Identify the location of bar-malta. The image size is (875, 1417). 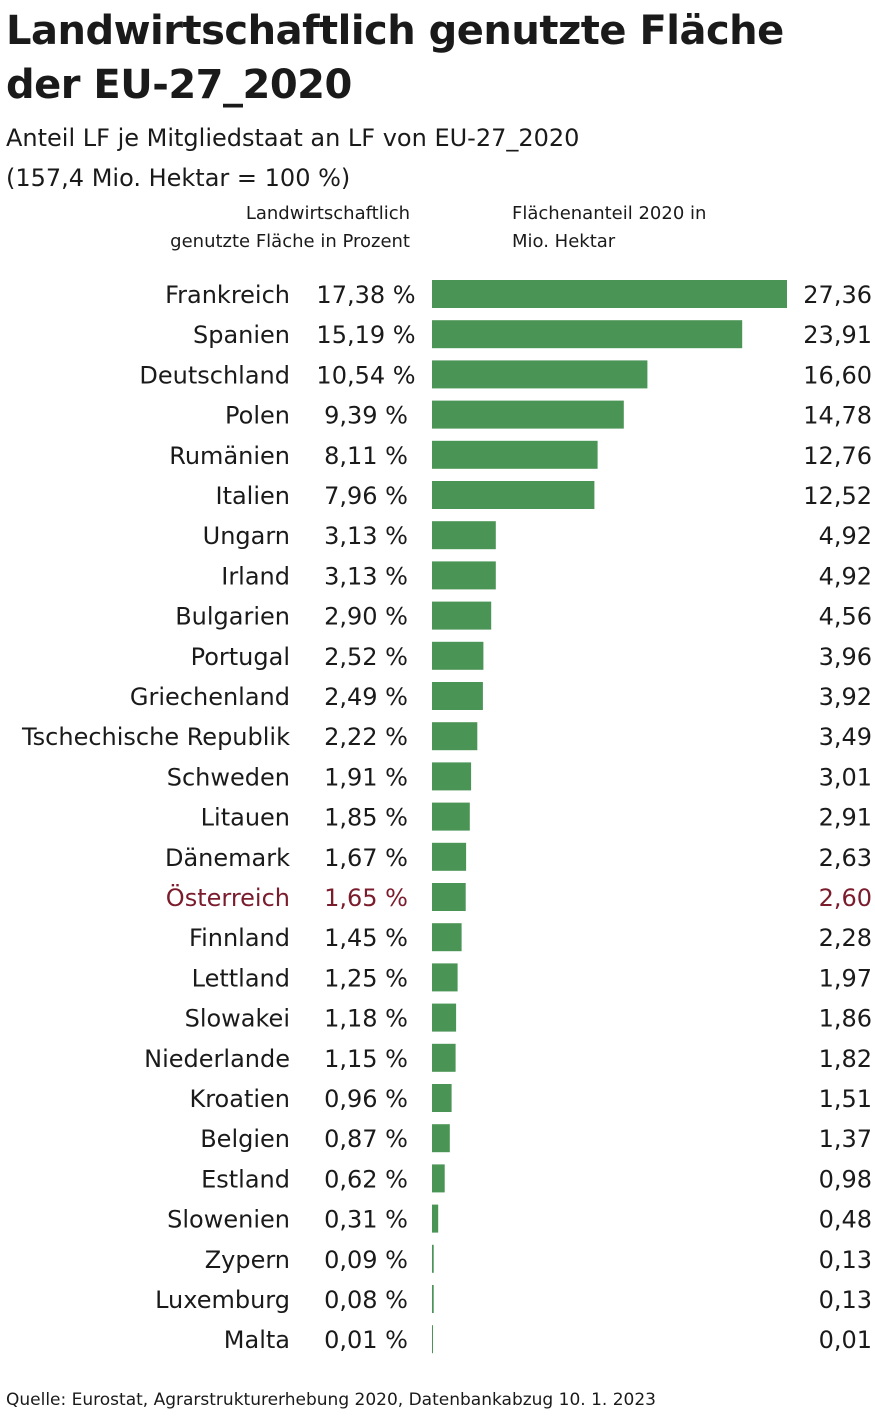
(432, 1339).